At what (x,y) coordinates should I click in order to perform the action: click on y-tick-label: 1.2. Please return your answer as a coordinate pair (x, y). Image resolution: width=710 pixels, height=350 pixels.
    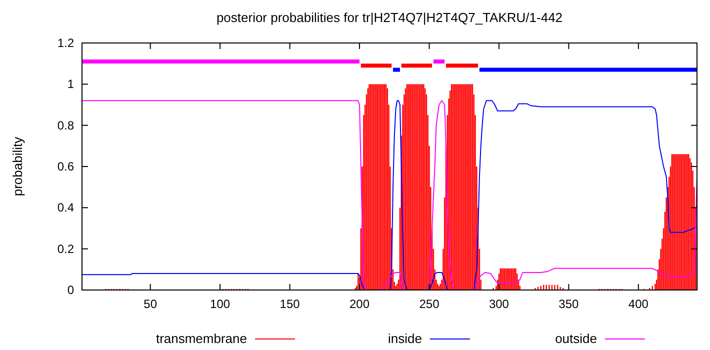
    Looking at the image, I should click on (65, 43).